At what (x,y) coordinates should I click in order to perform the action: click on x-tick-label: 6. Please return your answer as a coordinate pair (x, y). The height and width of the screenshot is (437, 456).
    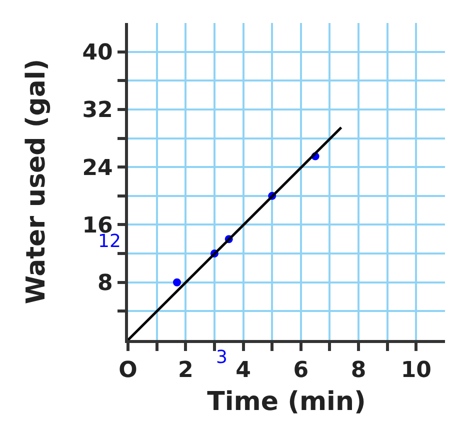
    Looking at the image, I should click on (301, 371).